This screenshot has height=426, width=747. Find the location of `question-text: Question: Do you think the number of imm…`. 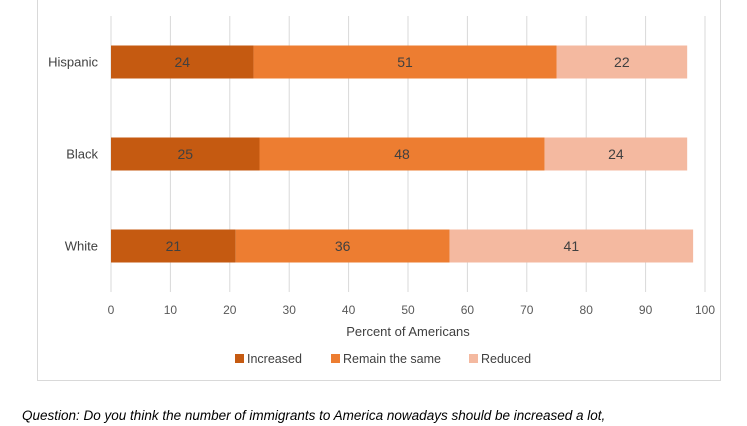

question-text: Question: Do you think the number of imm… is located at coordinates (314, 415).